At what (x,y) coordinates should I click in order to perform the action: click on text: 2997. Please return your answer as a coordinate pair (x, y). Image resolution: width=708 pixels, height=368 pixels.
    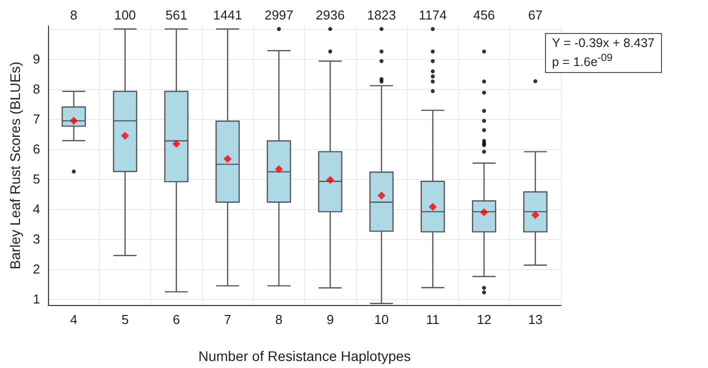
    Looking at the image, I should click on (279, 15).